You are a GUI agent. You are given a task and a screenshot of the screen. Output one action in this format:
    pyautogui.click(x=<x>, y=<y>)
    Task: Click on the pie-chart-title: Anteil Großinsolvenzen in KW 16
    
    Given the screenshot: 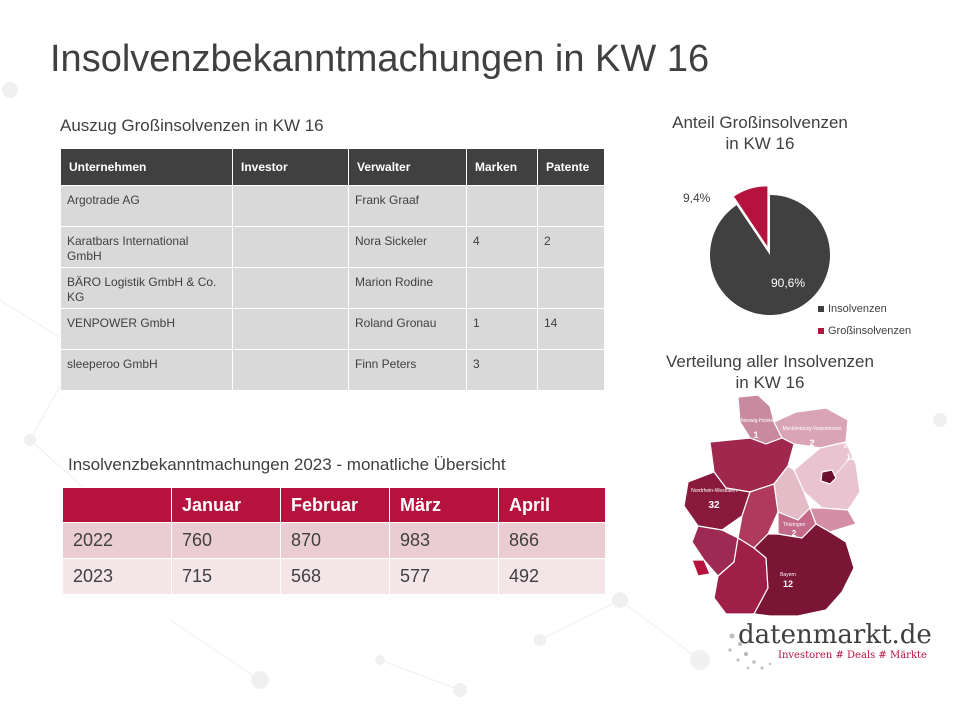 What is the action you would take?
    pyautogui.click(x=760, y=133)
    